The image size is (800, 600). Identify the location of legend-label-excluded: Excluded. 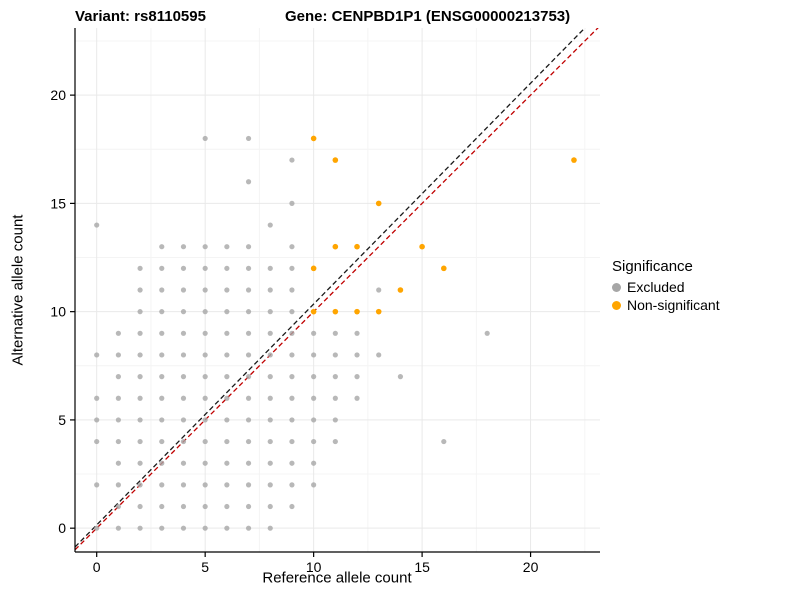
(656, 287).